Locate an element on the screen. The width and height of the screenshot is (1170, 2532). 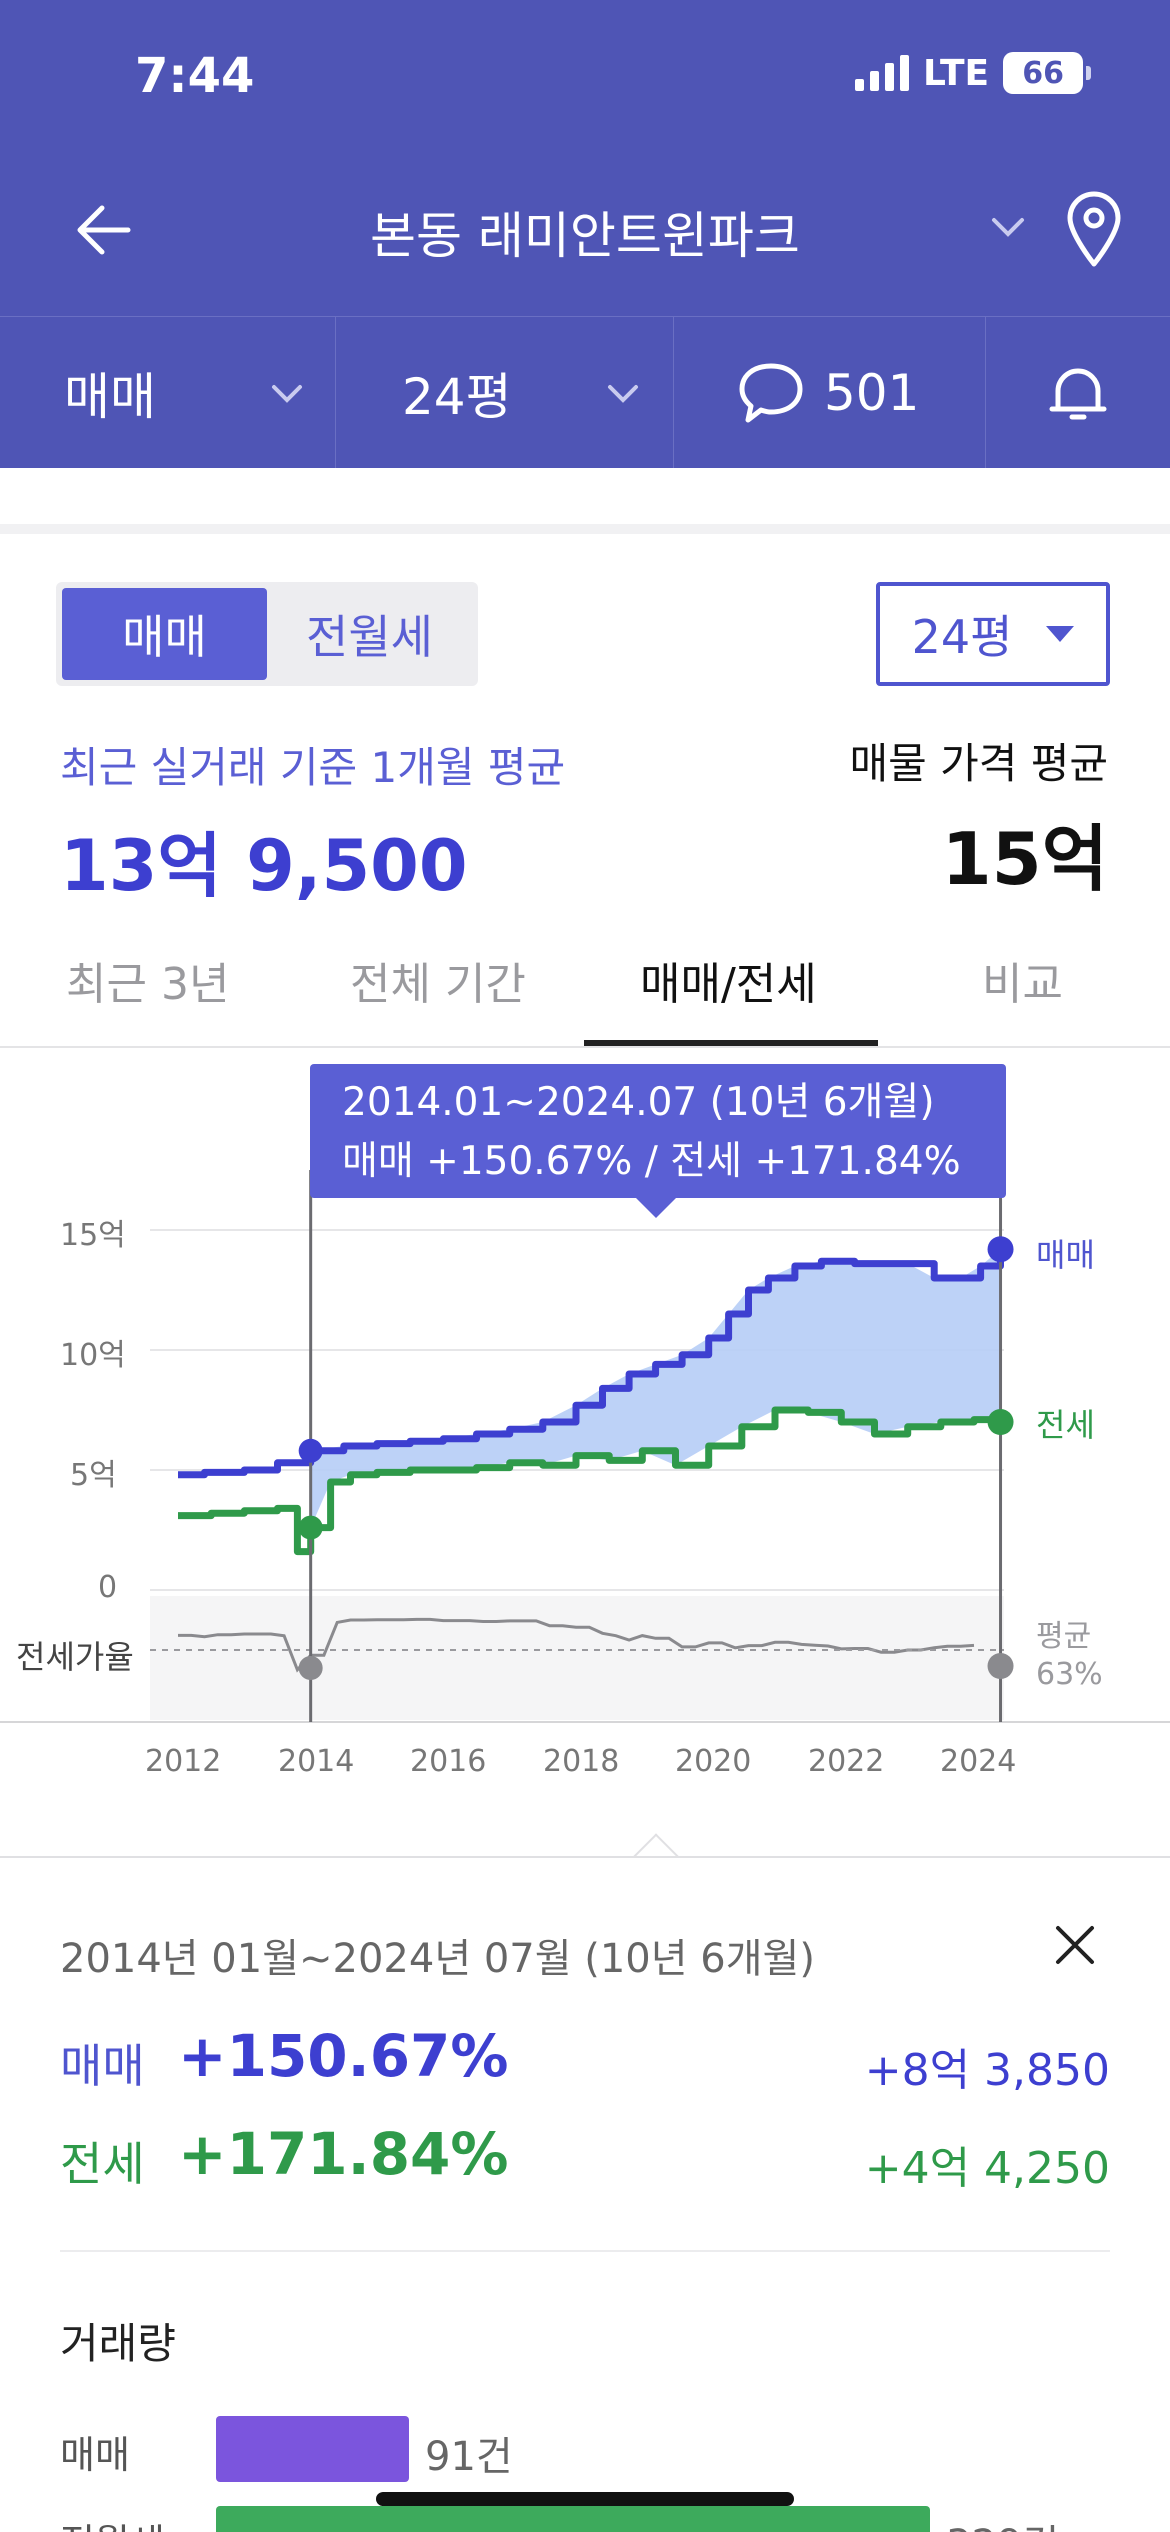
jeonse-line is located at coordinates (591, 1481).